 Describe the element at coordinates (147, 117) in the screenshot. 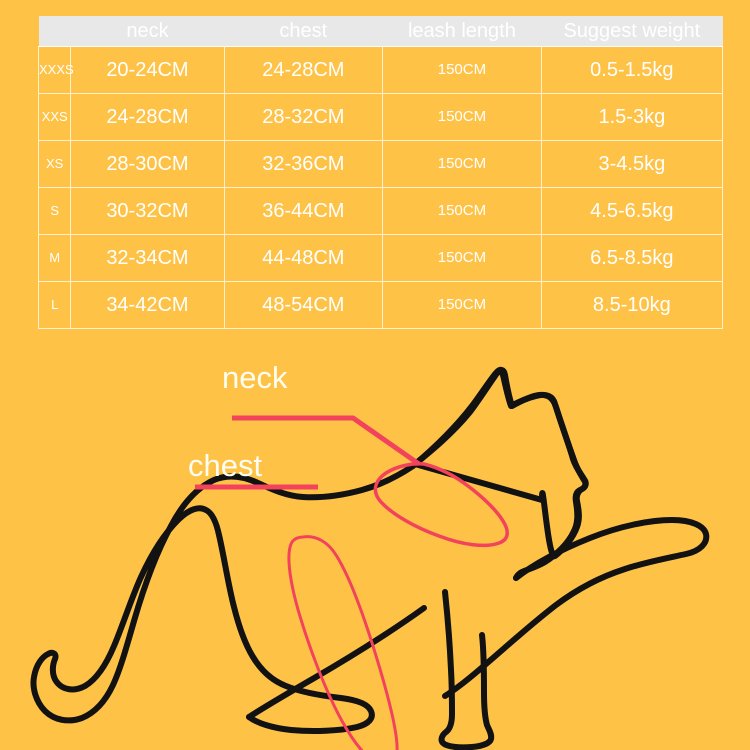

I see `cell-neck: 24-28CM` at that location.